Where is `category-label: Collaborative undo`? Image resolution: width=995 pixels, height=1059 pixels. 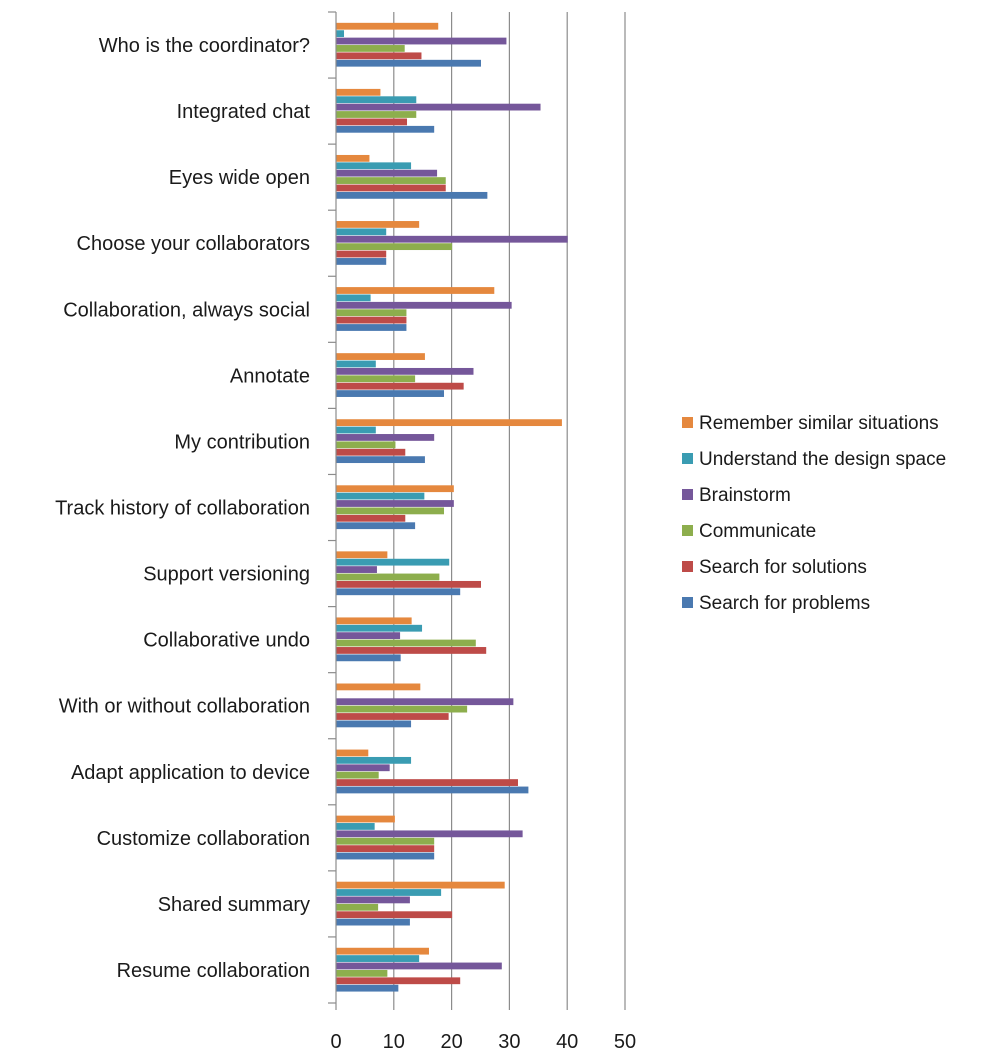 category-label: Collaborative undo is located at coordinates (226, 641).